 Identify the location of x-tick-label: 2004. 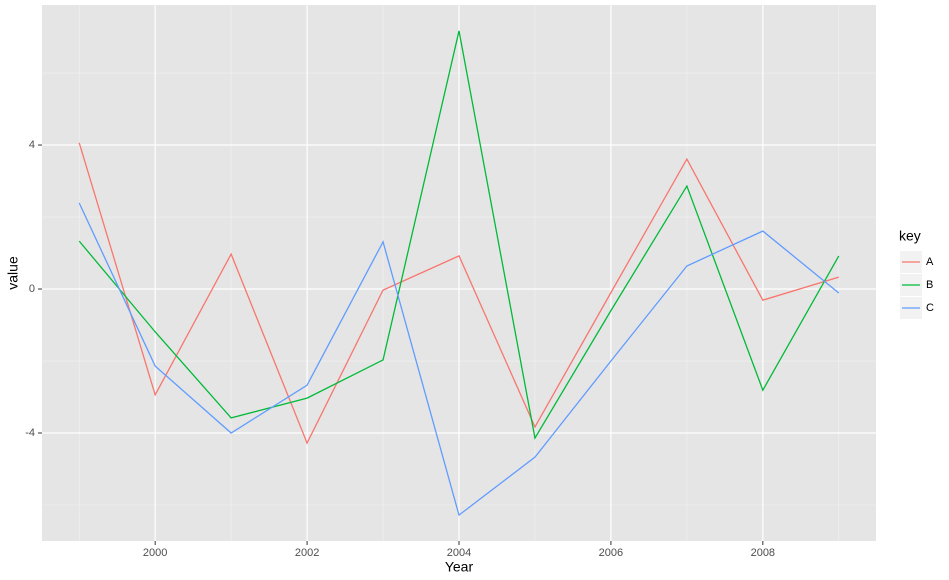
(459, 553).